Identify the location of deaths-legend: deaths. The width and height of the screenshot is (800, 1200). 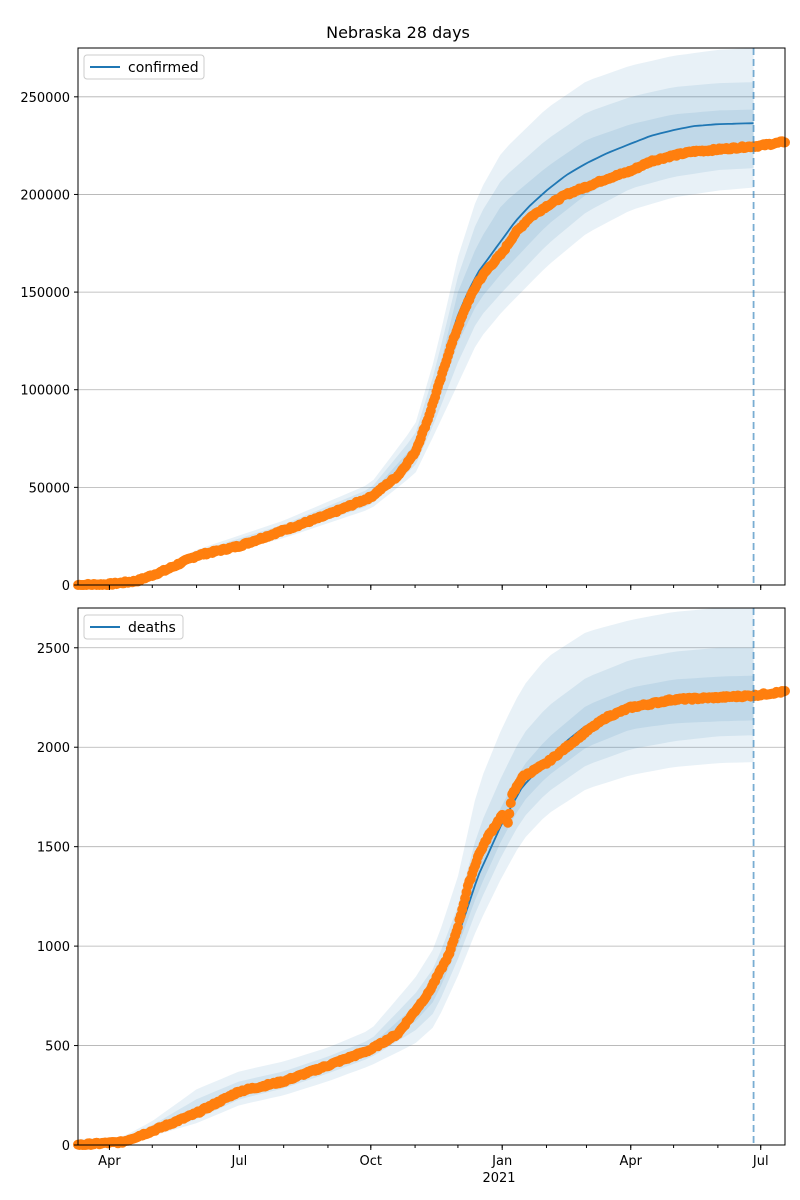
(133, 627).